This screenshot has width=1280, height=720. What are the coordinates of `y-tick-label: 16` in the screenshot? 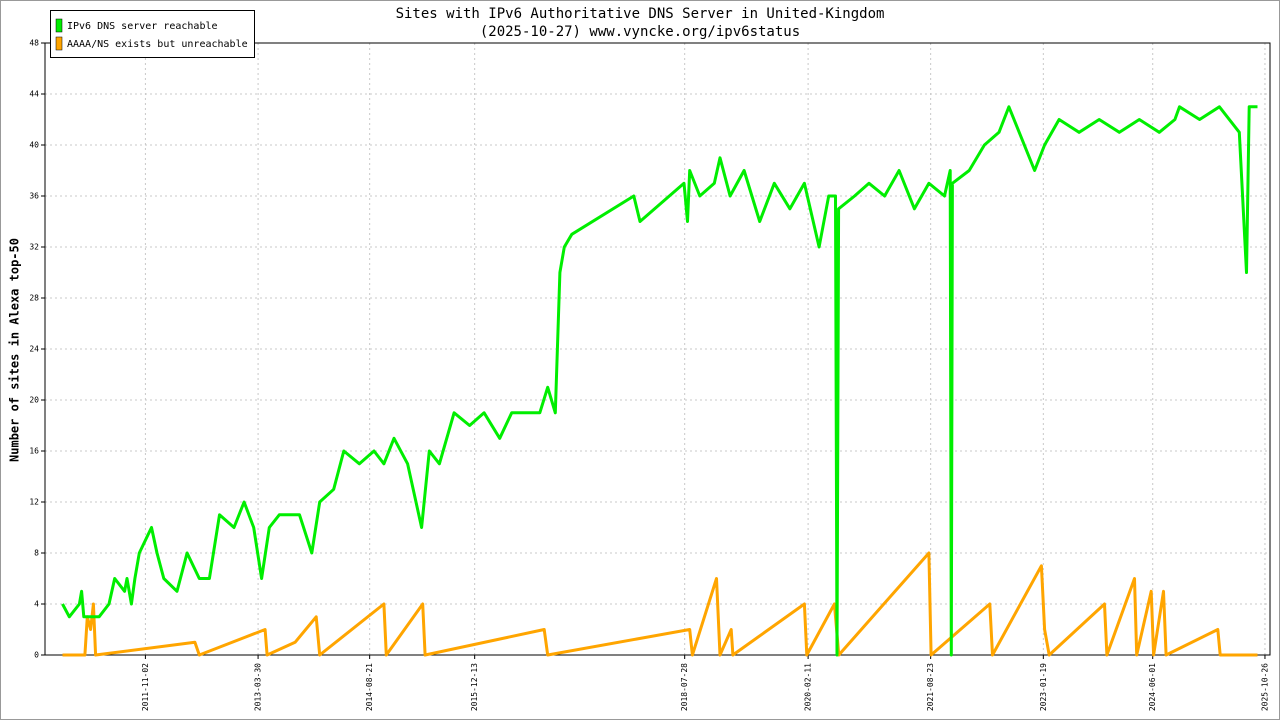 It's located at (34, 451).